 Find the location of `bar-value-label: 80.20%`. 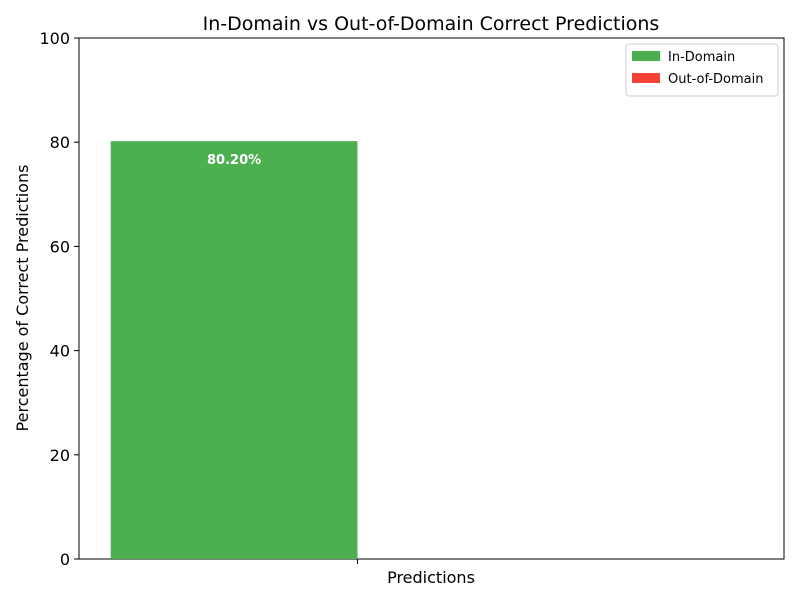

bar-value-label: 80.20% is located at coordinates (234, 160).